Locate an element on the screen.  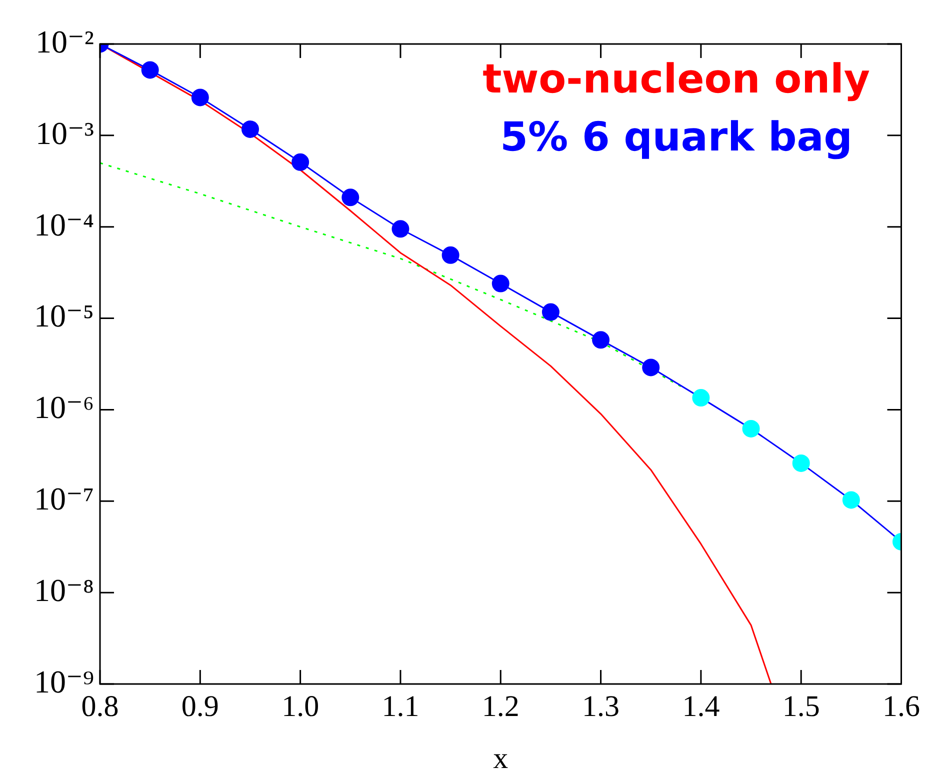
y-tick-label: 10⁻² is located at coordinates (65, 41).